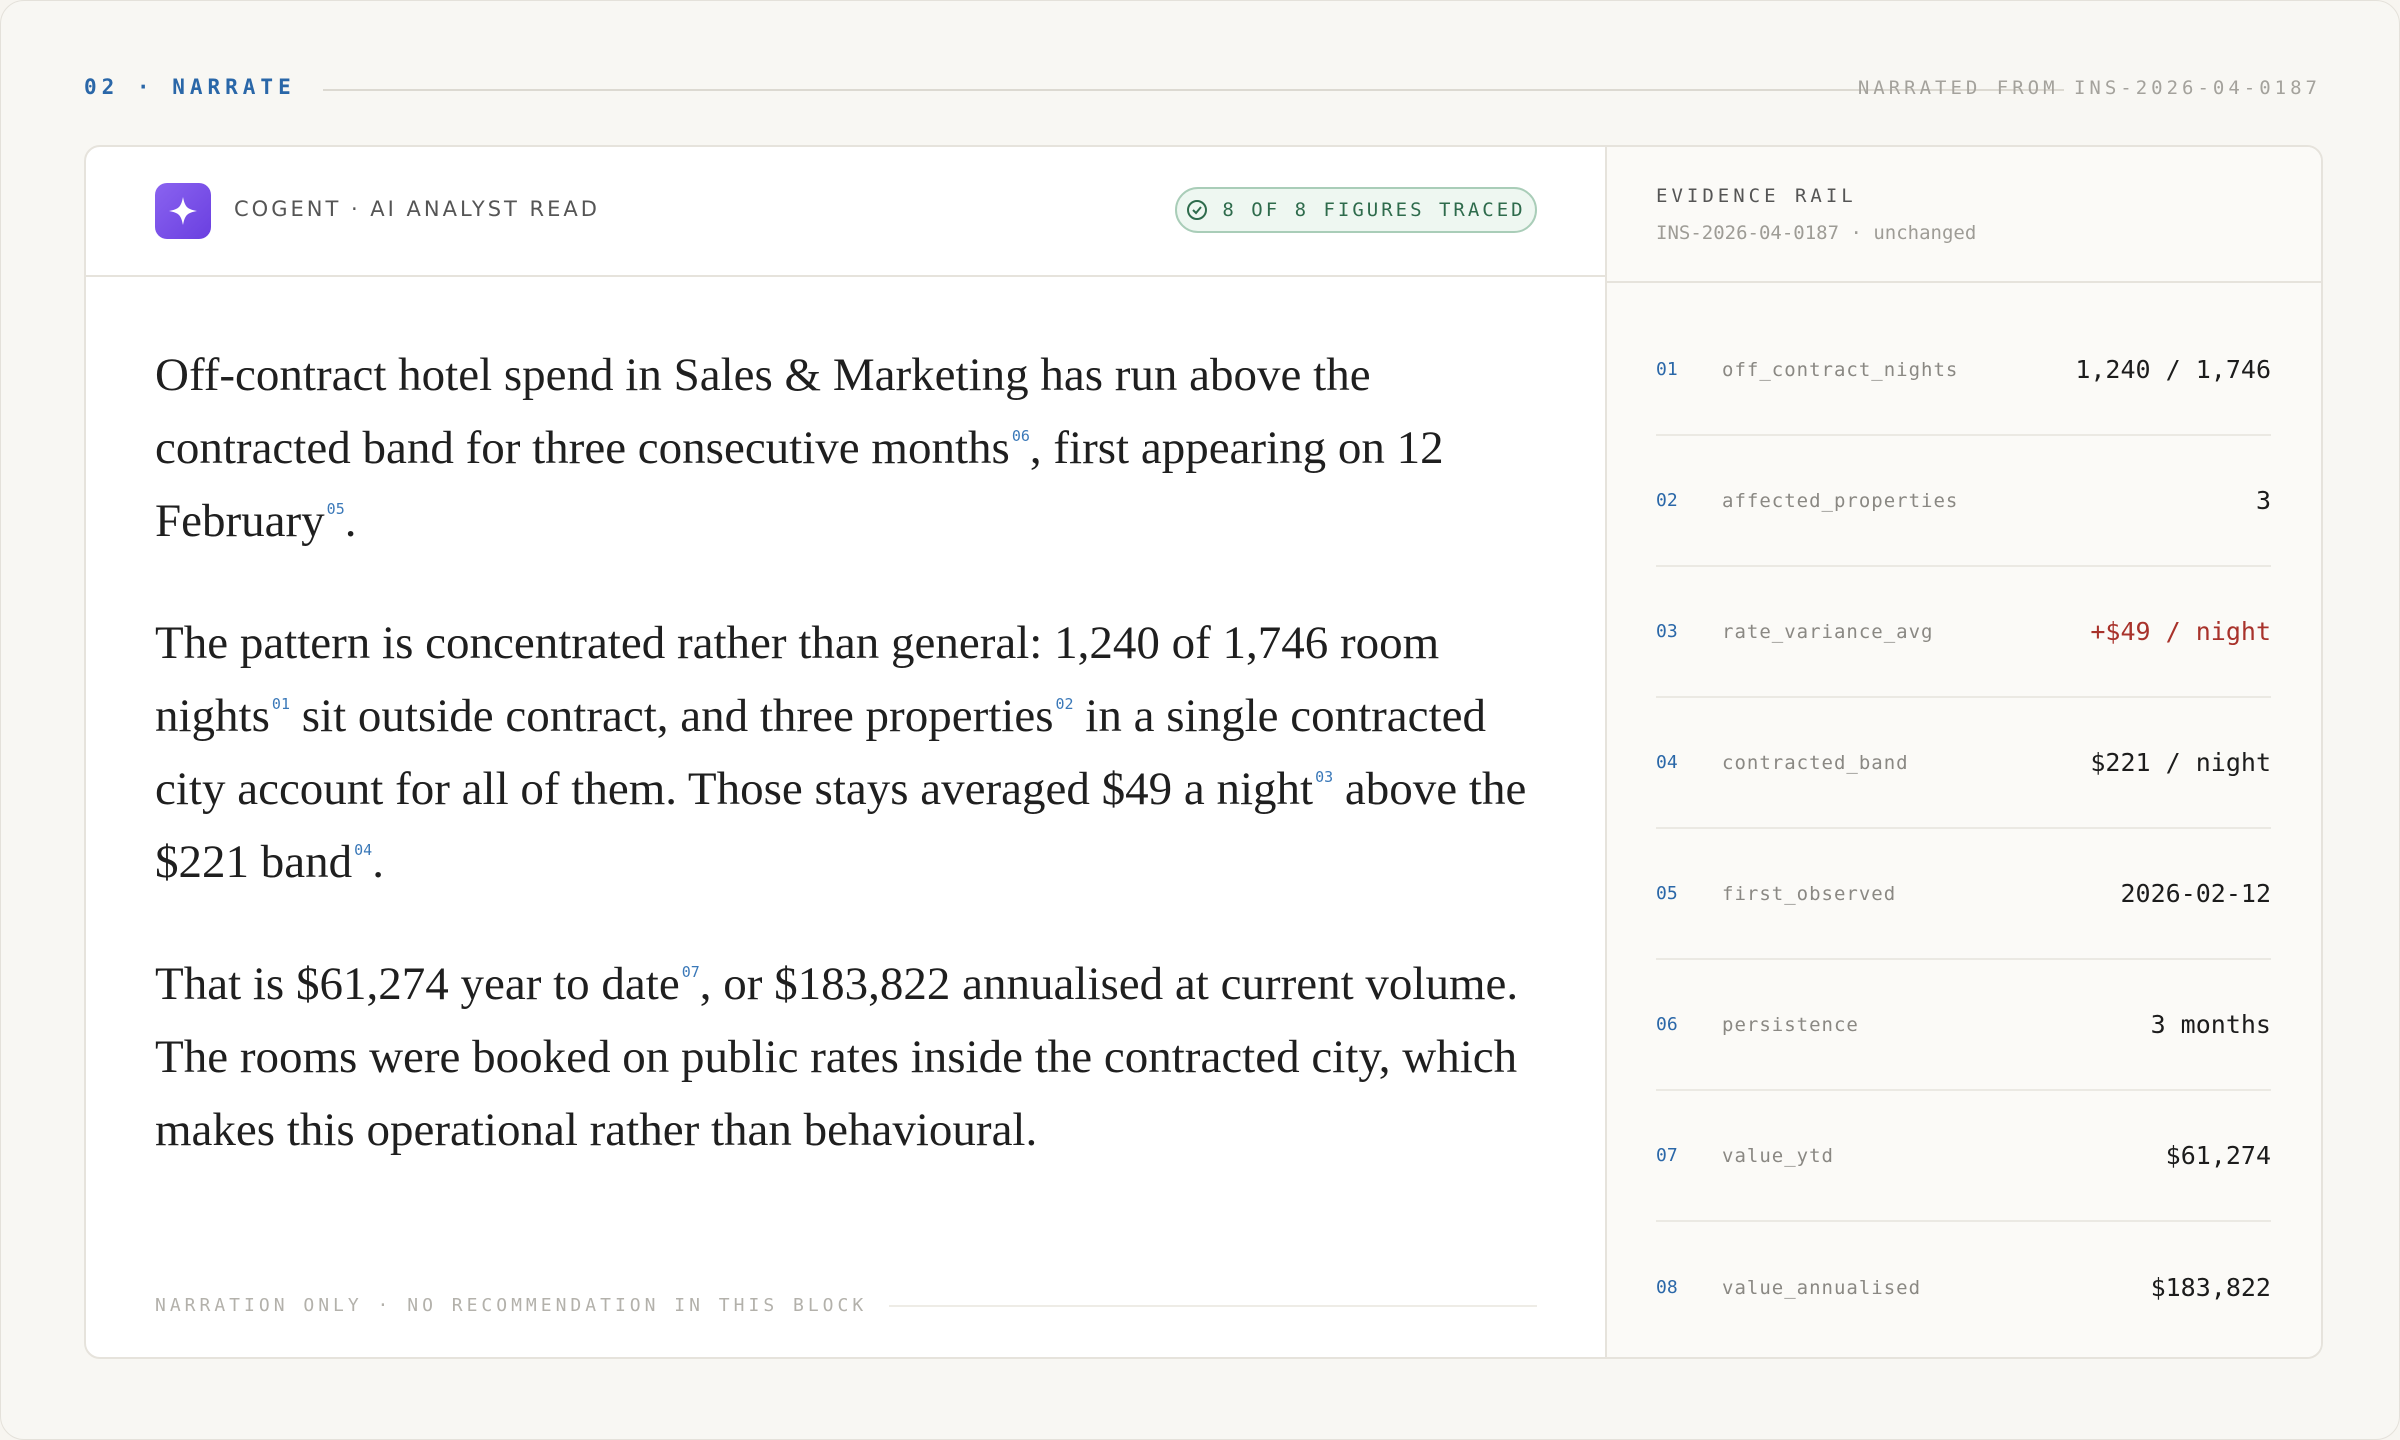  Describe the element at coordinates (799, 484) in the screenshot. I see `paragraph-text: , first appearing on 12 February` at that location.